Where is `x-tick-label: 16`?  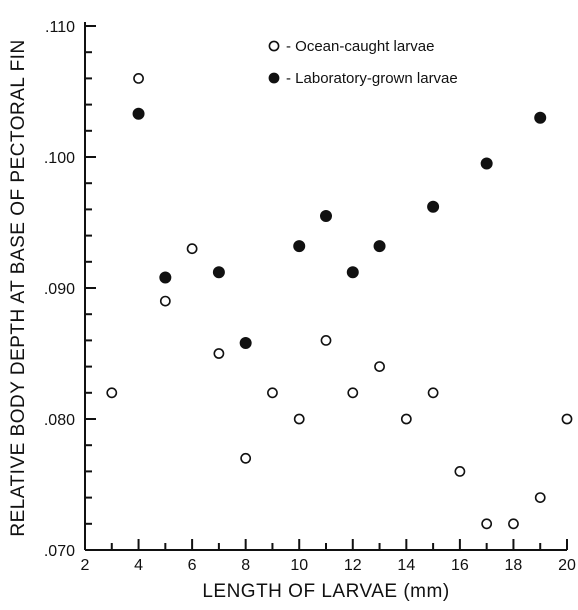 x-tick-label: 16 is located at coordinates (460, 565).